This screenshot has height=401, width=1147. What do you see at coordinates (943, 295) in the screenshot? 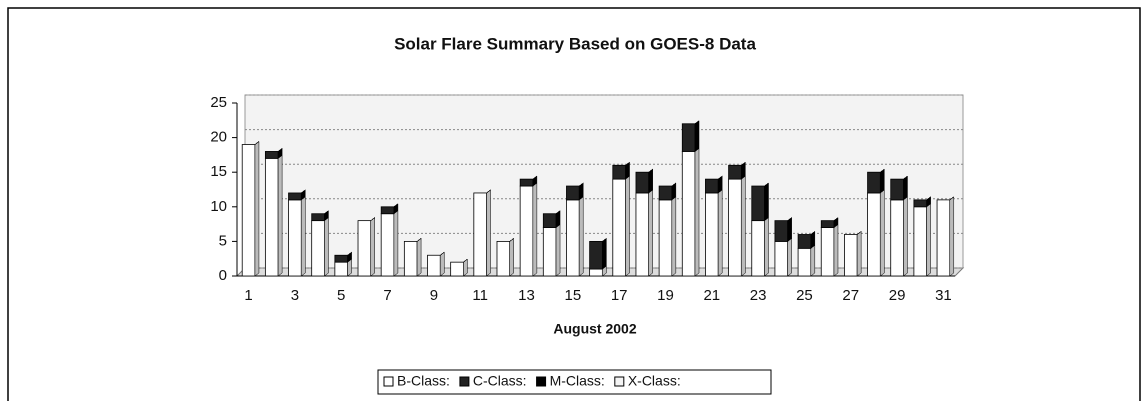
I see `x-tick-label: 31` at bounding box center [943, 295].